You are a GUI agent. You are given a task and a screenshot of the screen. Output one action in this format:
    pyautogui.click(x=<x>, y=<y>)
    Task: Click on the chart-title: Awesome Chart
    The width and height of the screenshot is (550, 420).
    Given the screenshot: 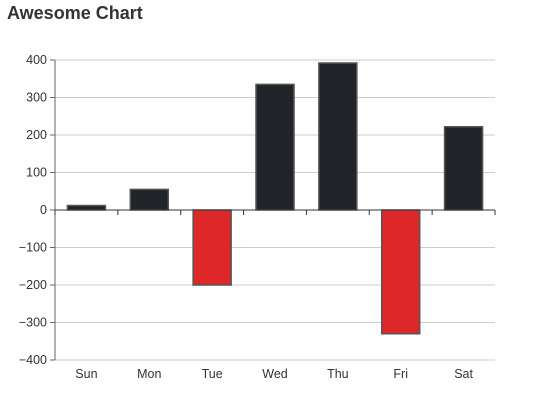 What is the action you would take?
    pyautogui.click(x=75, y=13)
    